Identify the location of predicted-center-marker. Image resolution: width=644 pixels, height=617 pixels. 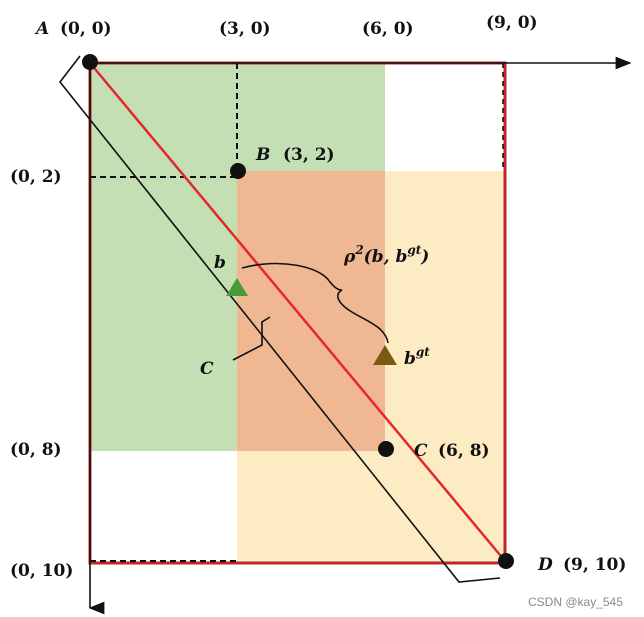
(237, 287).